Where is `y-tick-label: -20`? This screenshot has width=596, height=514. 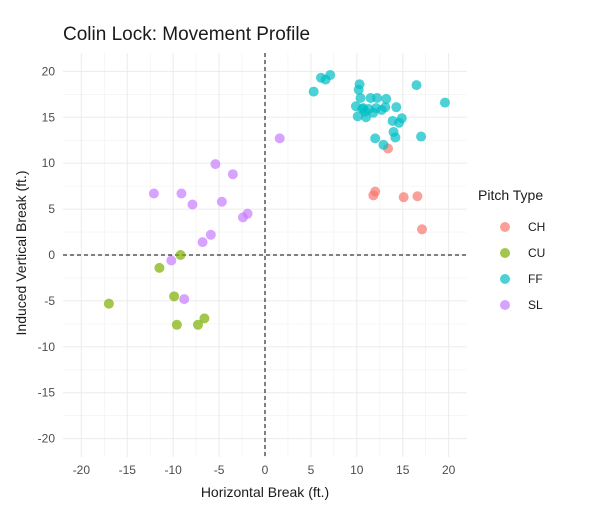 y-tick-label: -20 is located at coordinates (47, 439).